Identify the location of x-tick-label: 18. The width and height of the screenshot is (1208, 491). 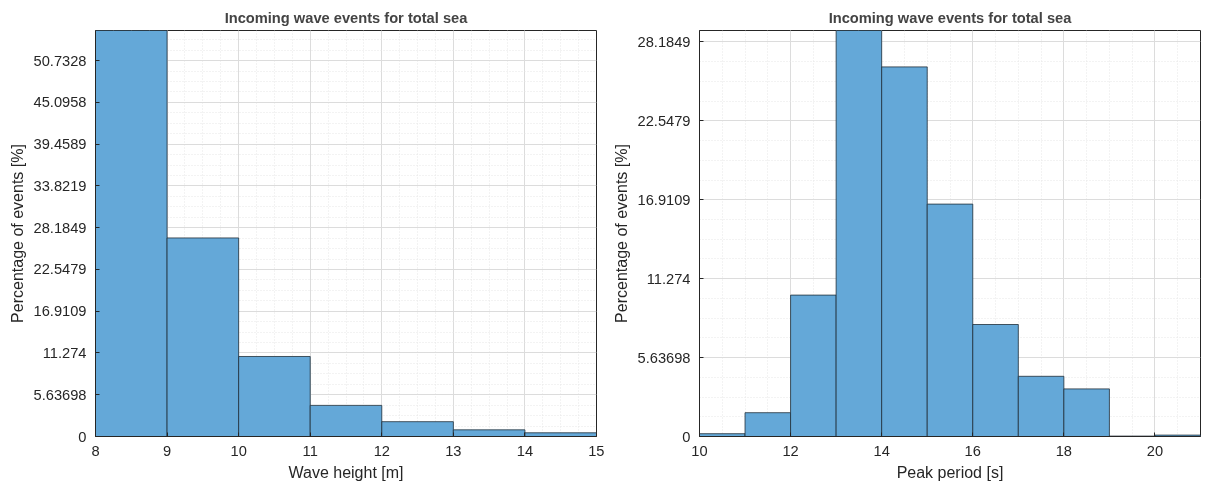
(1064, 450).